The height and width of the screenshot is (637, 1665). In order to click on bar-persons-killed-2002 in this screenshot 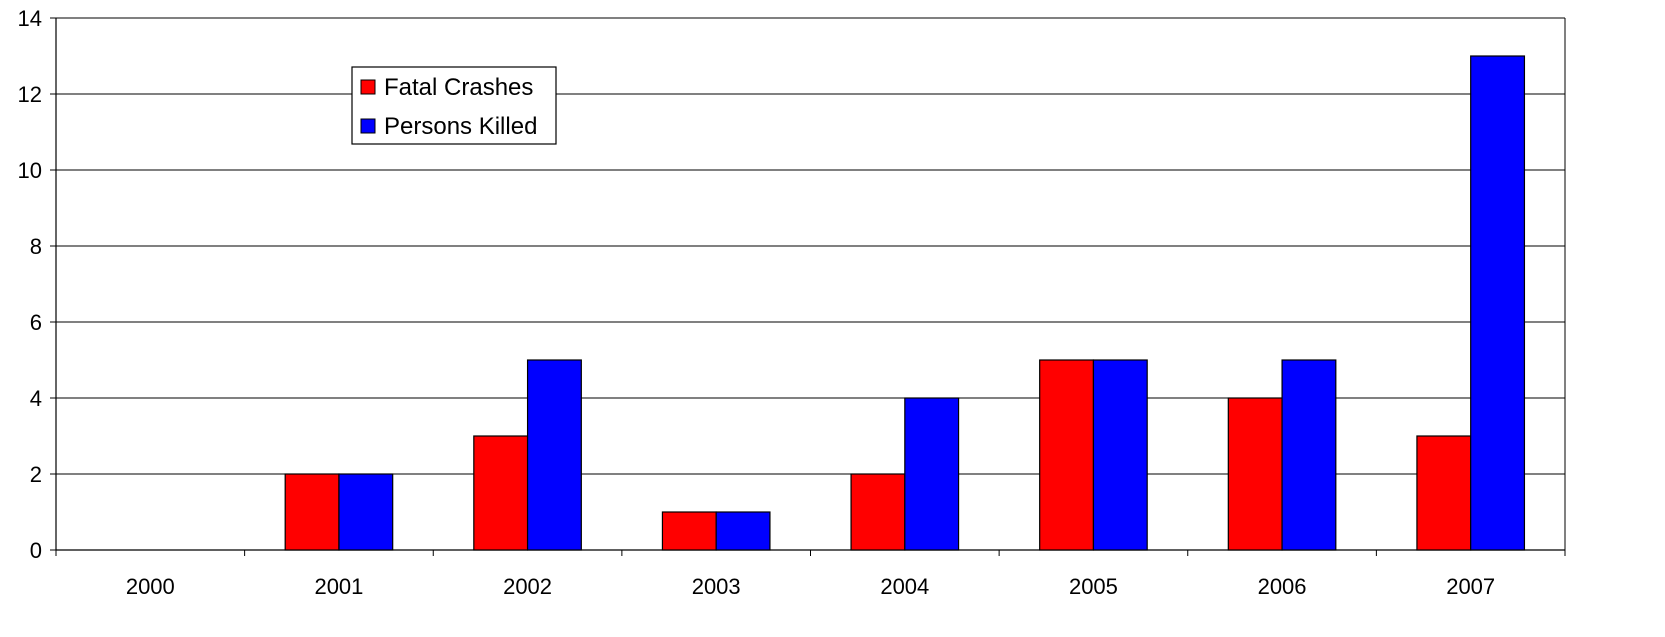, I will do `click(554, 455)`.